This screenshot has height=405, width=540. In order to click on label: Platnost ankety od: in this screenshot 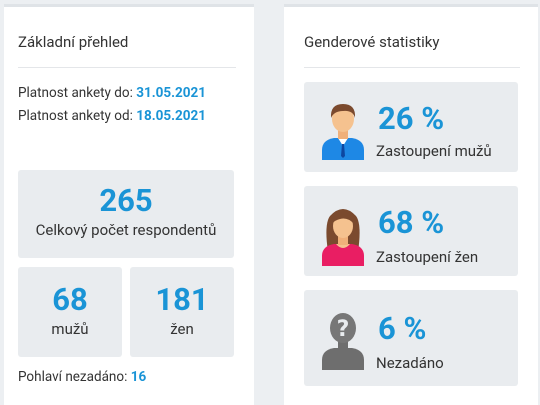, I will do `click(75, 116)`.